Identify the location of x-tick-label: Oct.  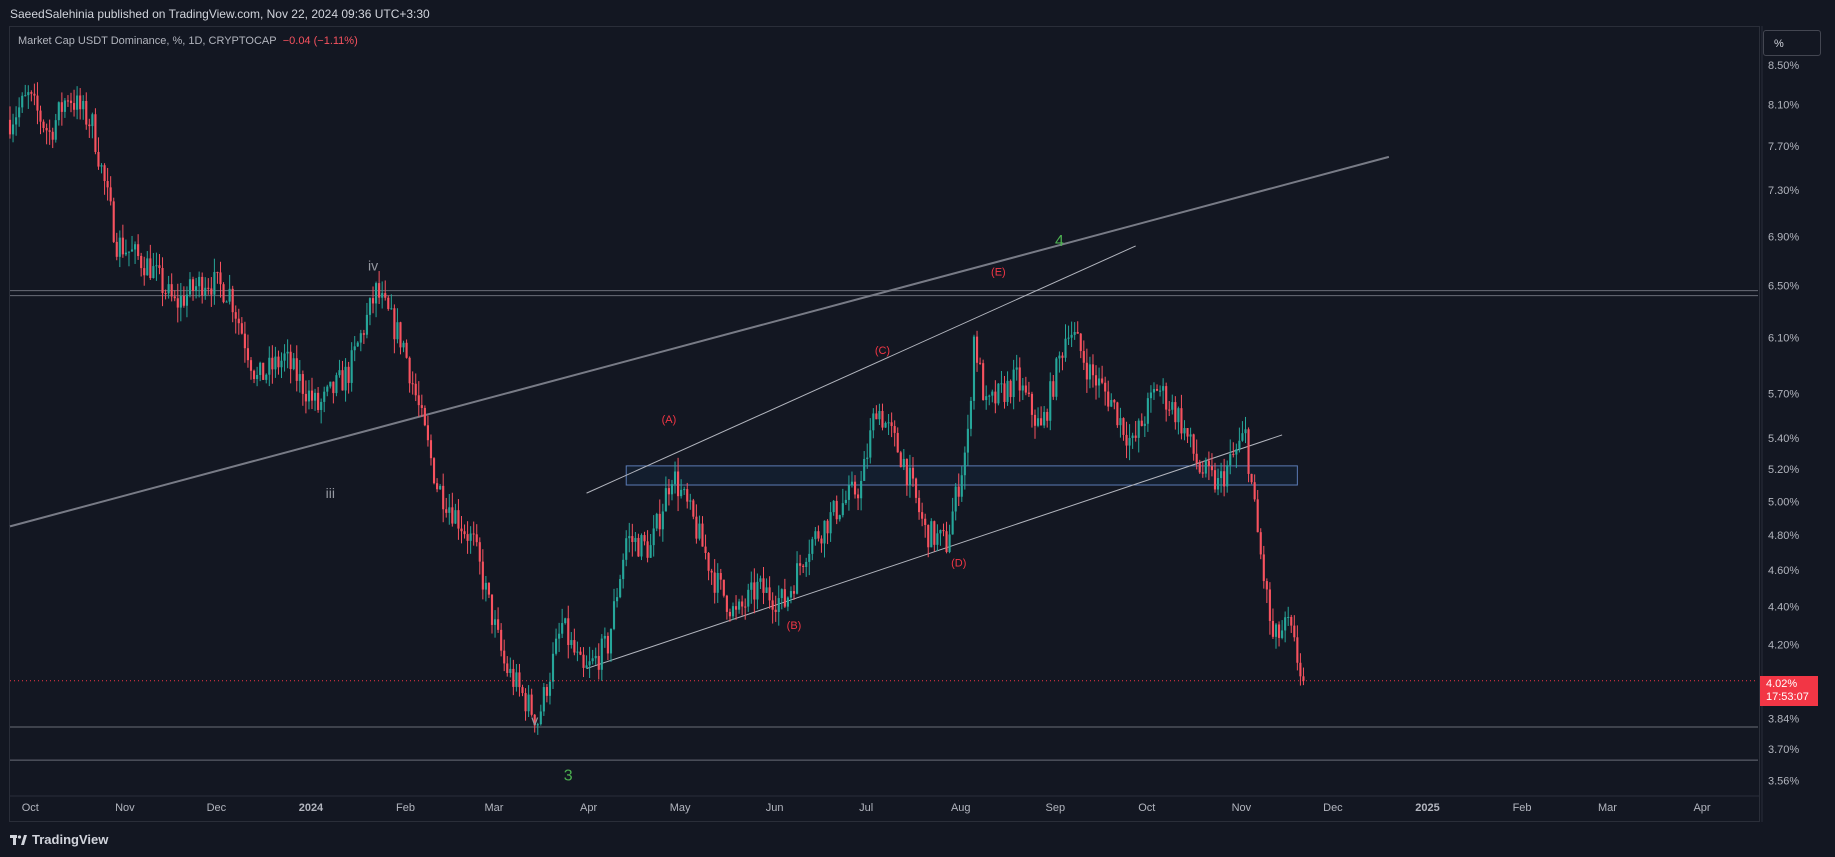
(1146, 808).